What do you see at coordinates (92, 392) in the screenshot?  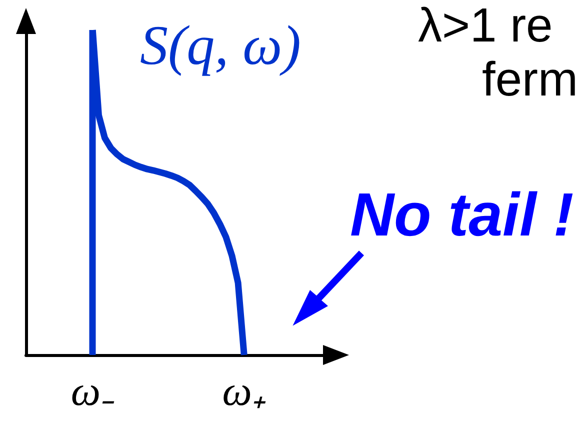 I see `x-tick-label: ω₋` at bounding box center [92, 392].